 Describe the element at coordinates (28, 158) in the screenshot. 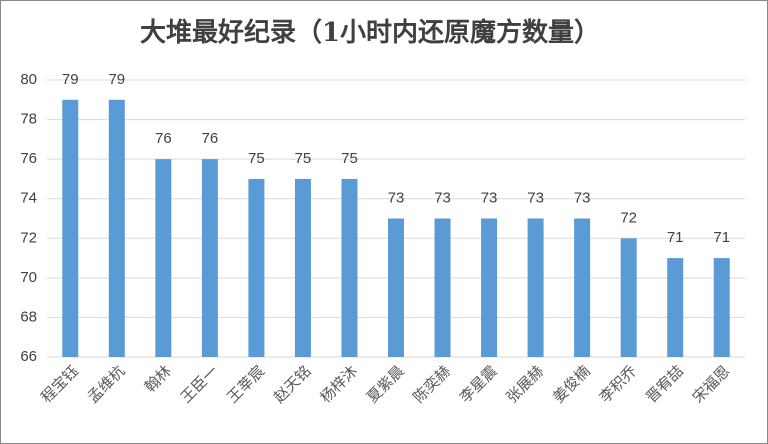

I see `y-tick-label: 76` at that location.